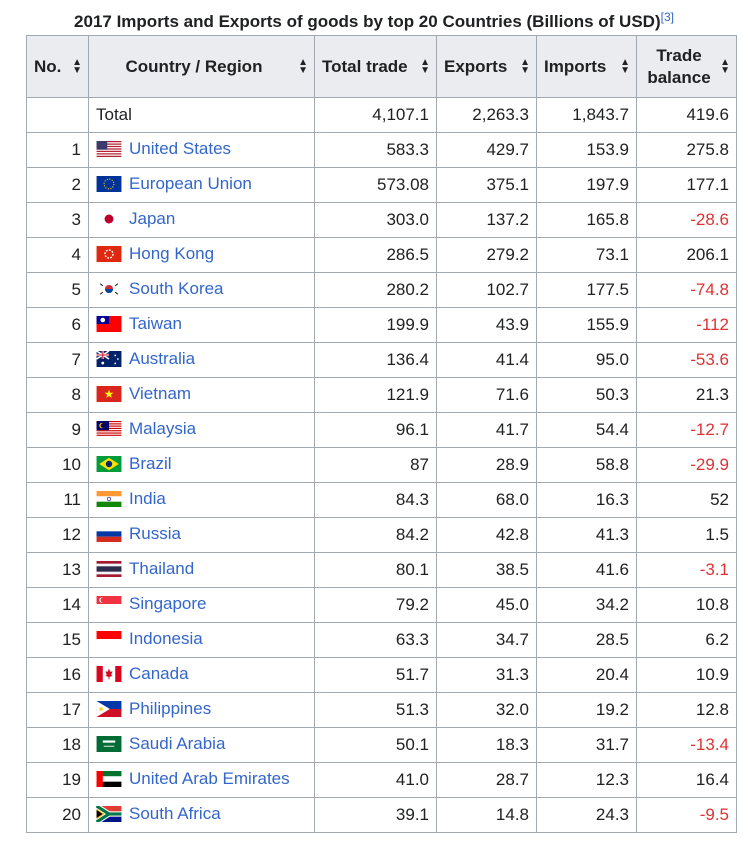  What do you see at coordinates (175, 813) in the screenshot?
I see `country-link: South Africa` at bounding box center [175, 813].